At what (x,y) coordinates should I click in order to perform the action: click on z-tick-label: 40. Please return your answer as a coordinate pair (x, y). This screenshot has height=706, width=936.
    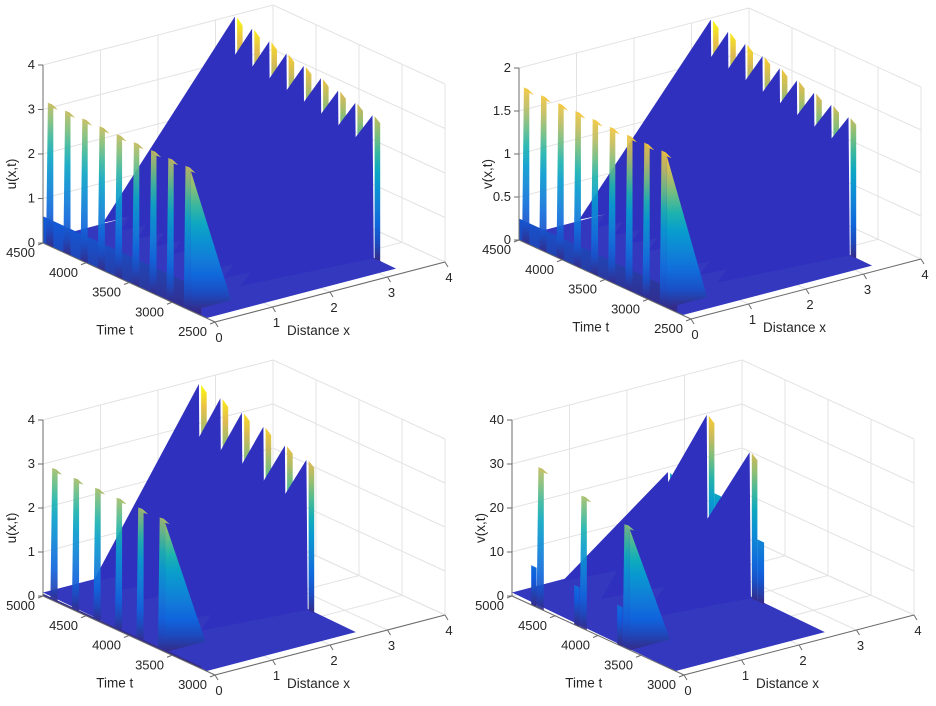
    Looking at the image, I should click on (497, 419).